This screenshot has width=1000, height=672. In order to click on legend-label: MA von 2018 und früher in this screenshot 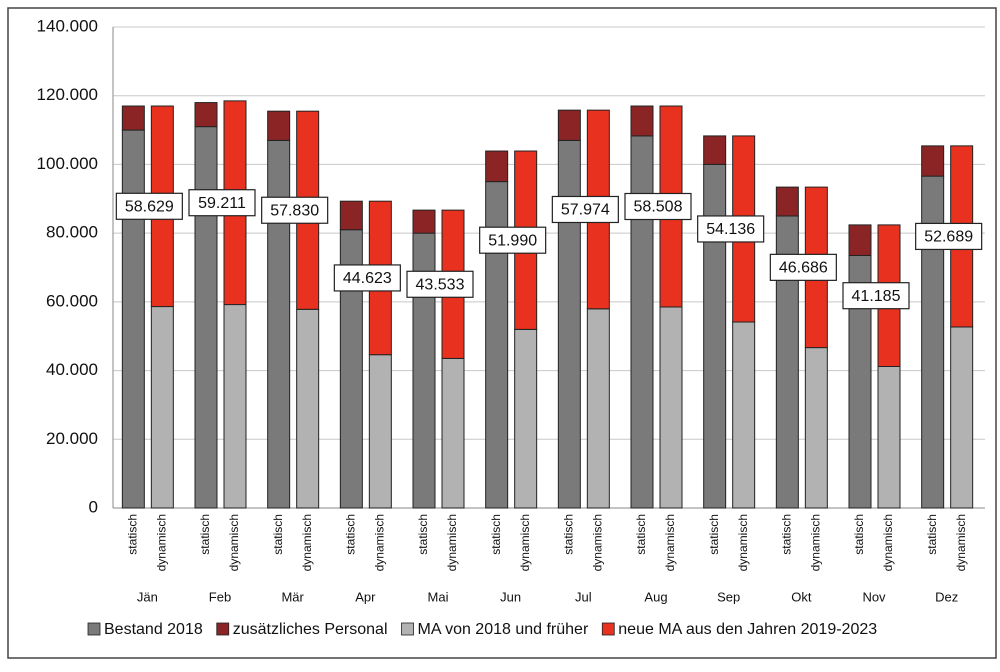, I will do `click(503, 629)`.